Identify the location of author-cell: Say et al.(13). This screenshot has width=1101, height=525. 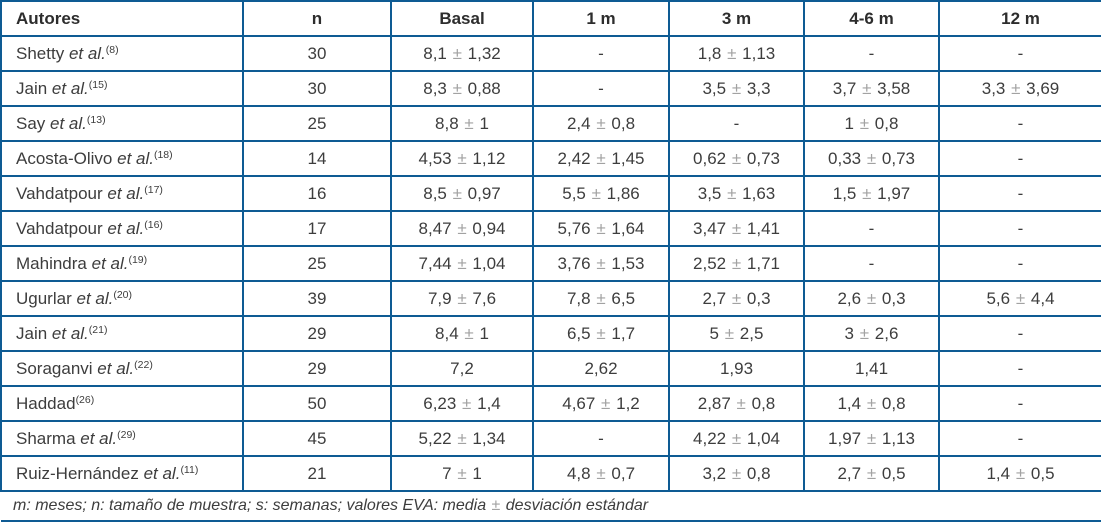
(122, 123).